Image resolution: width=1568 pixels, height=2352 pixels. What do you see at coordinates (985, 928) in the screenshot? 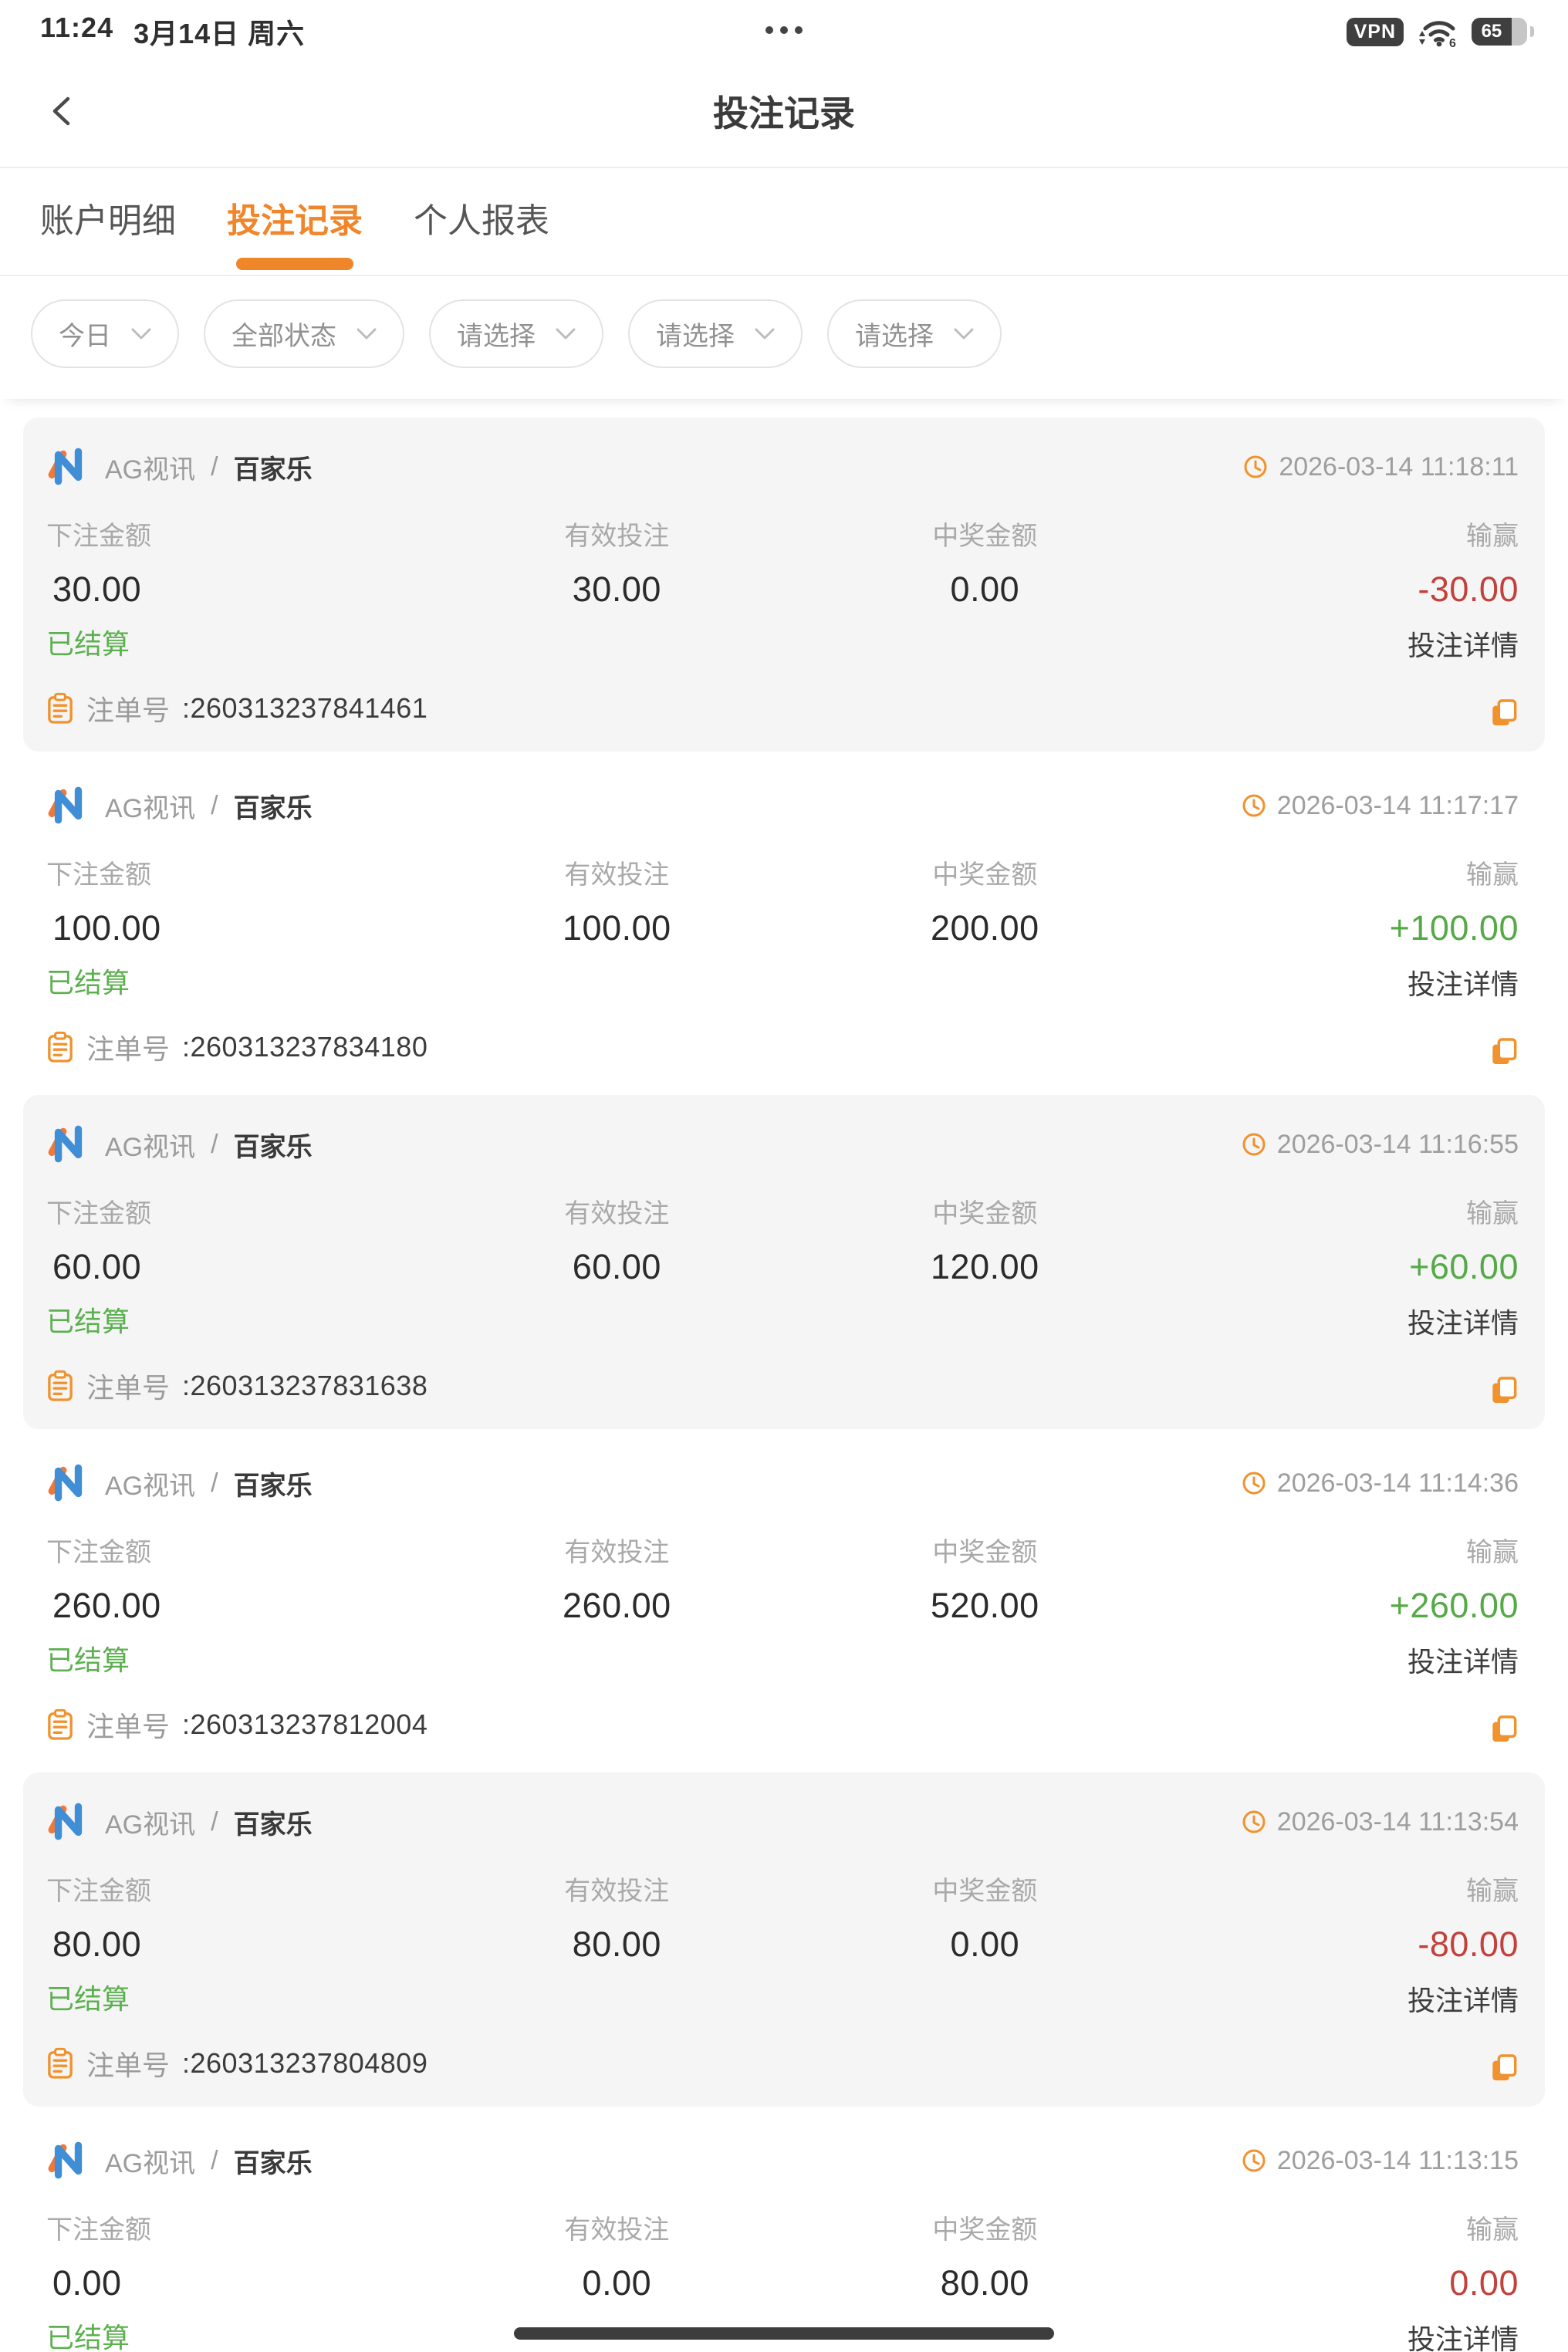
I see `win-amount-value: 200.00` at bounding box center [985, 928].